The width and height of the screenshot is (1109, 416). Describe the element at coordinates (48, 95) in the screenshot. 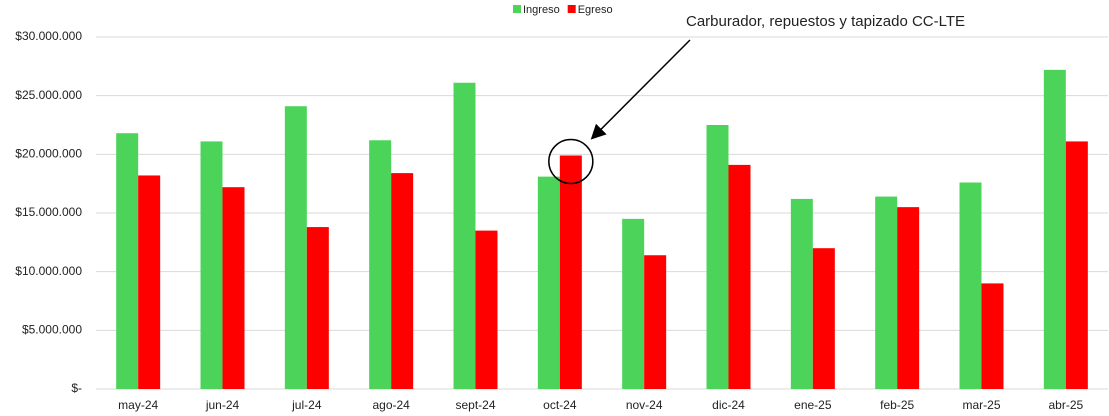

I see `y-tick-label: $25.000.000` at that location.